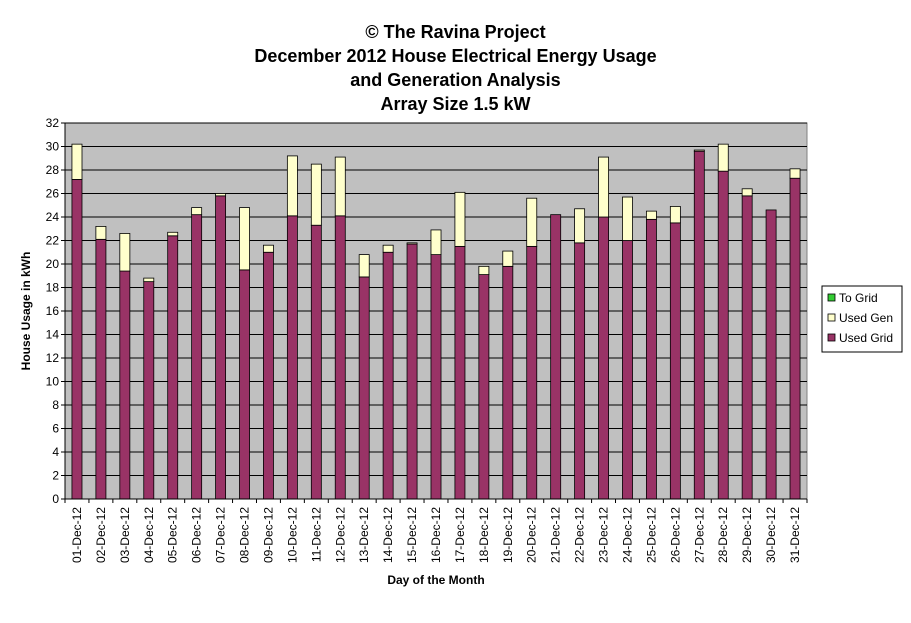 The image size is (911, 623). I want to click on title-line-1: © The Ravina Project, so click(455, 32).